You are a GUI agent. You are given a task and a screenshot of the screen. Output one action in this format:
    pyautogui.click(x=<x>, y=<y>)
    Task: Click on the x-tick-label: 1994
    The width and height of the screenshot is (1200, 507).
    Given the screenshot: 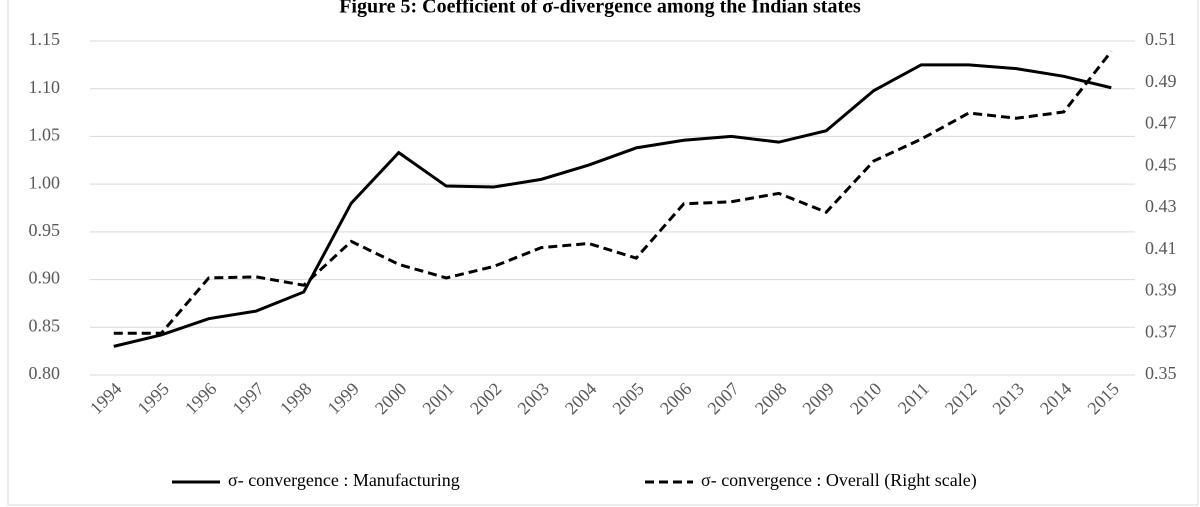 What is the action you would take?
    pyautogui.click(x=106, y=399)
    